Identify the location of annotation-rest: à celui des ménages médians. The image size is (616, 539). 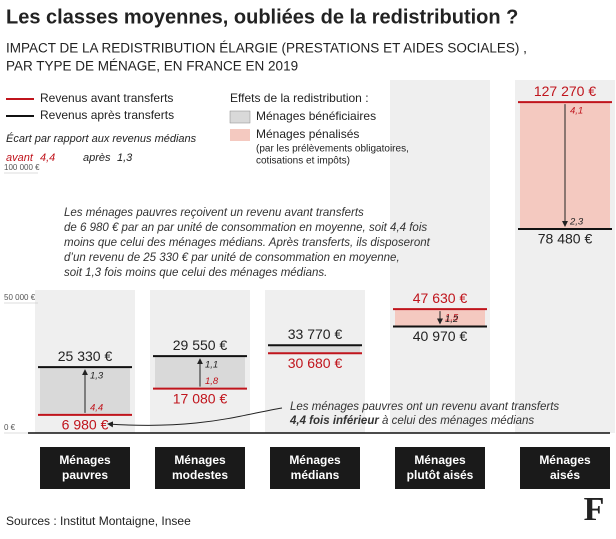
(457, 421).